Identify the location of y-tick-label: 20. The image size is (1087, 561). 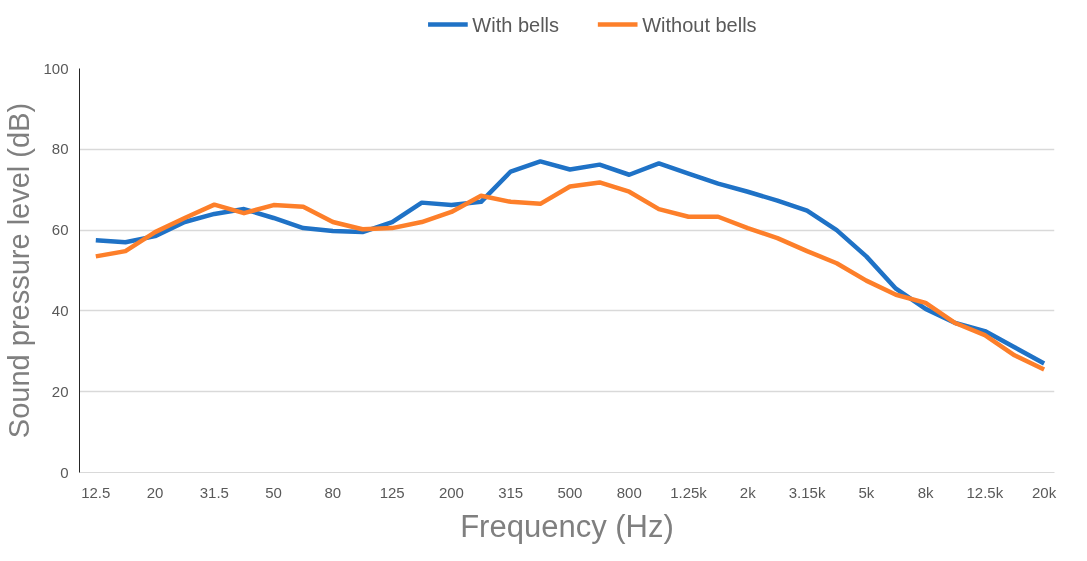
(60, 391).